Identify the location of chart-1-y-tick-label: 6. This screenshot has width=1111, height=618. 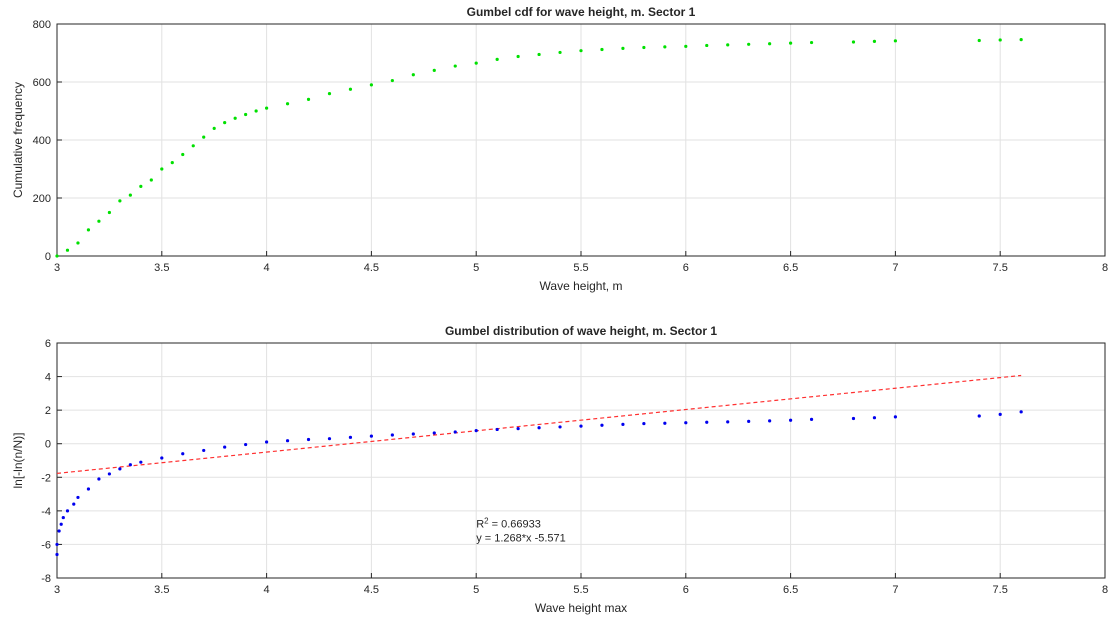
(48, 344).